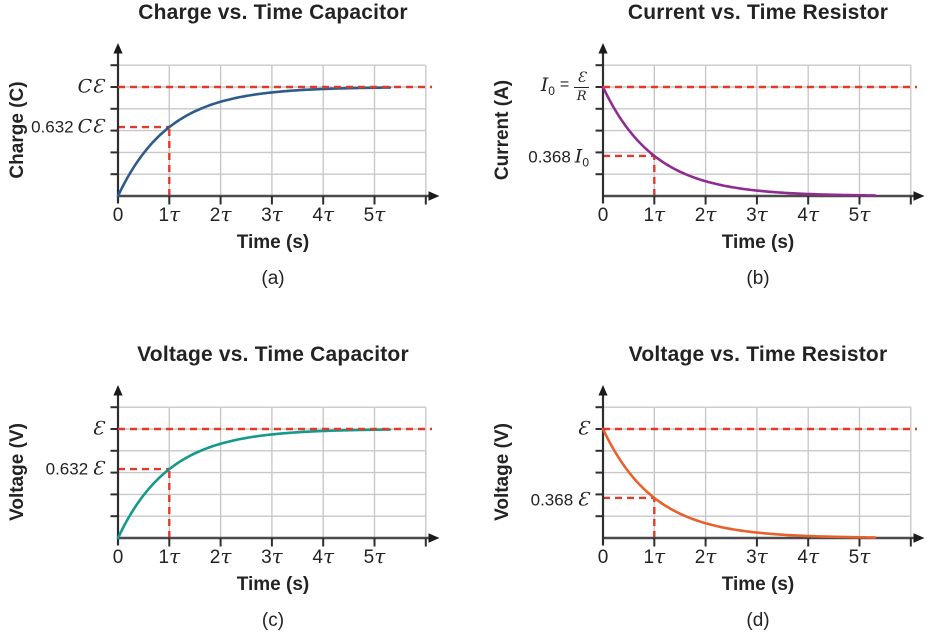 This screenshot has height=642, width=929. I want to click on plot-area-d: 0 1τ 2τ 3τ 4τ 5τ, so click(760, 476).